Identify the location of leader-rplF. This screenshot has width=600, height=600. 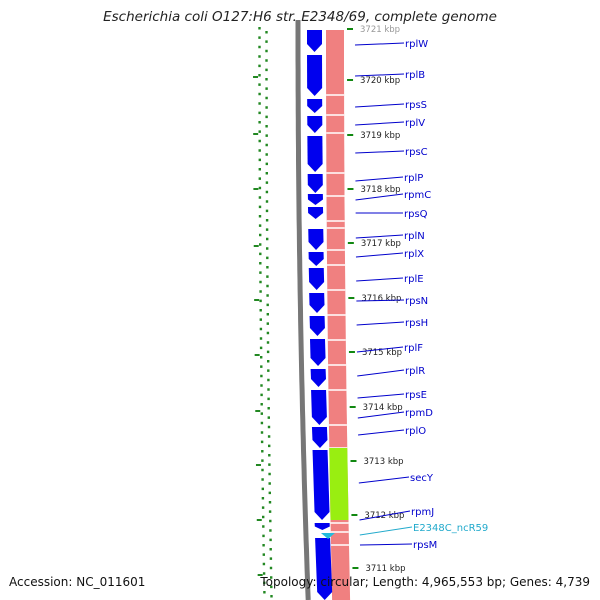
(380, 349).